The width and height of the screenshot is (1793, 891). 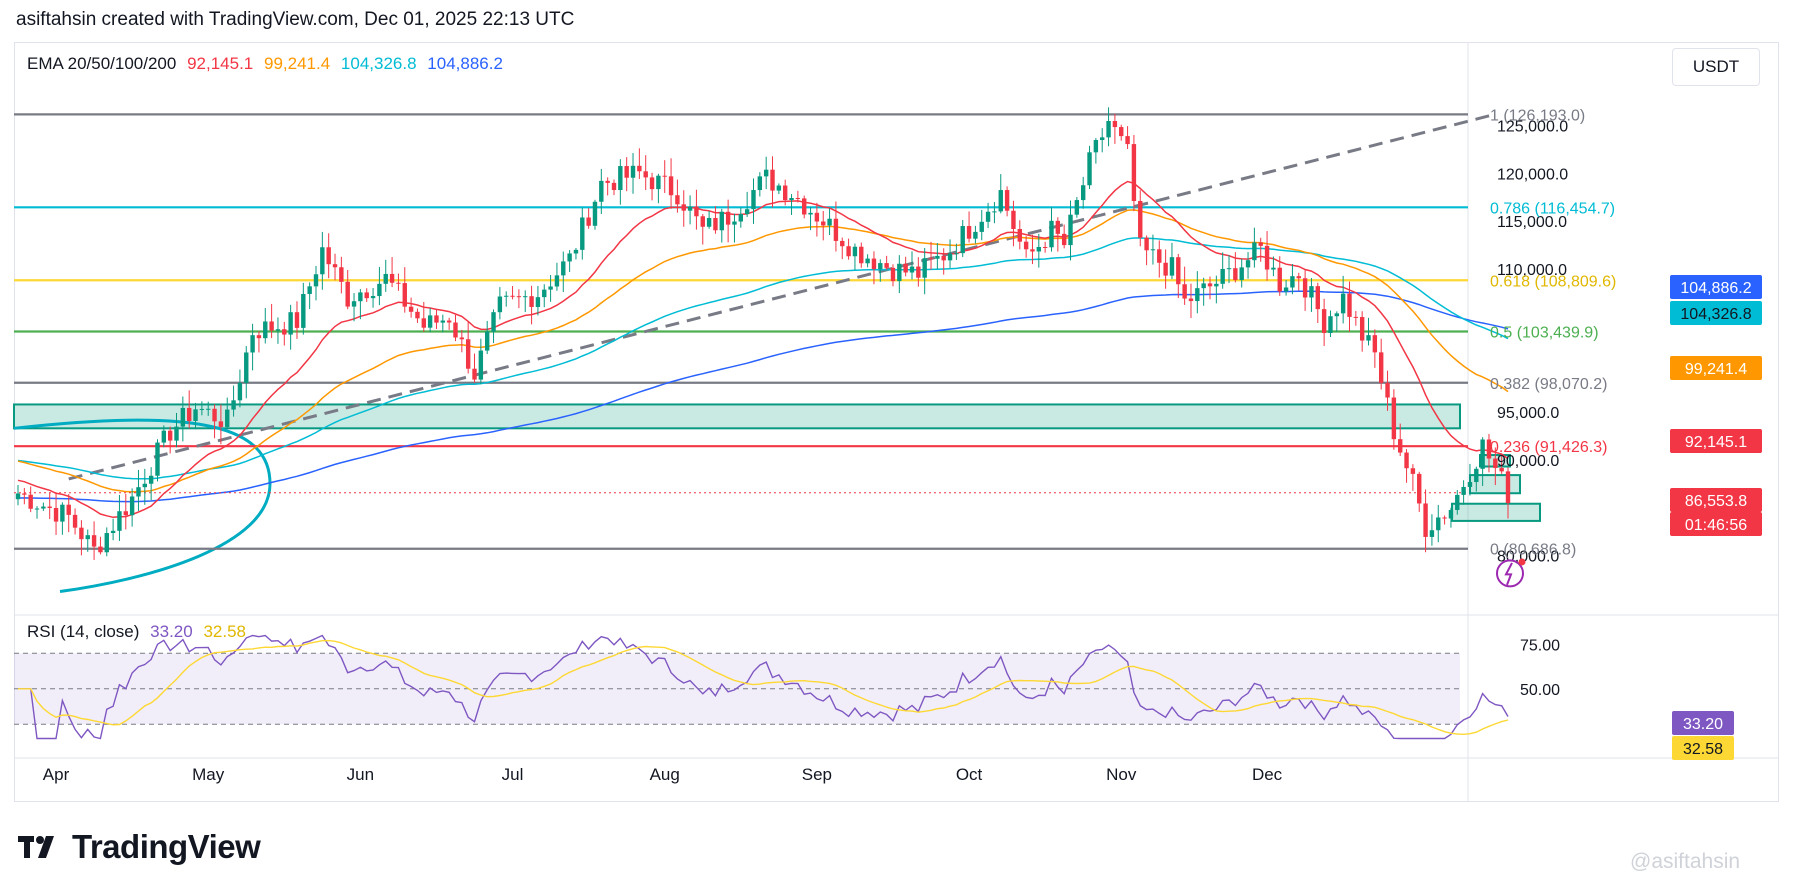 I want to click on price-badge-ema20: 92,145.1, so click(x=1716, y=441).